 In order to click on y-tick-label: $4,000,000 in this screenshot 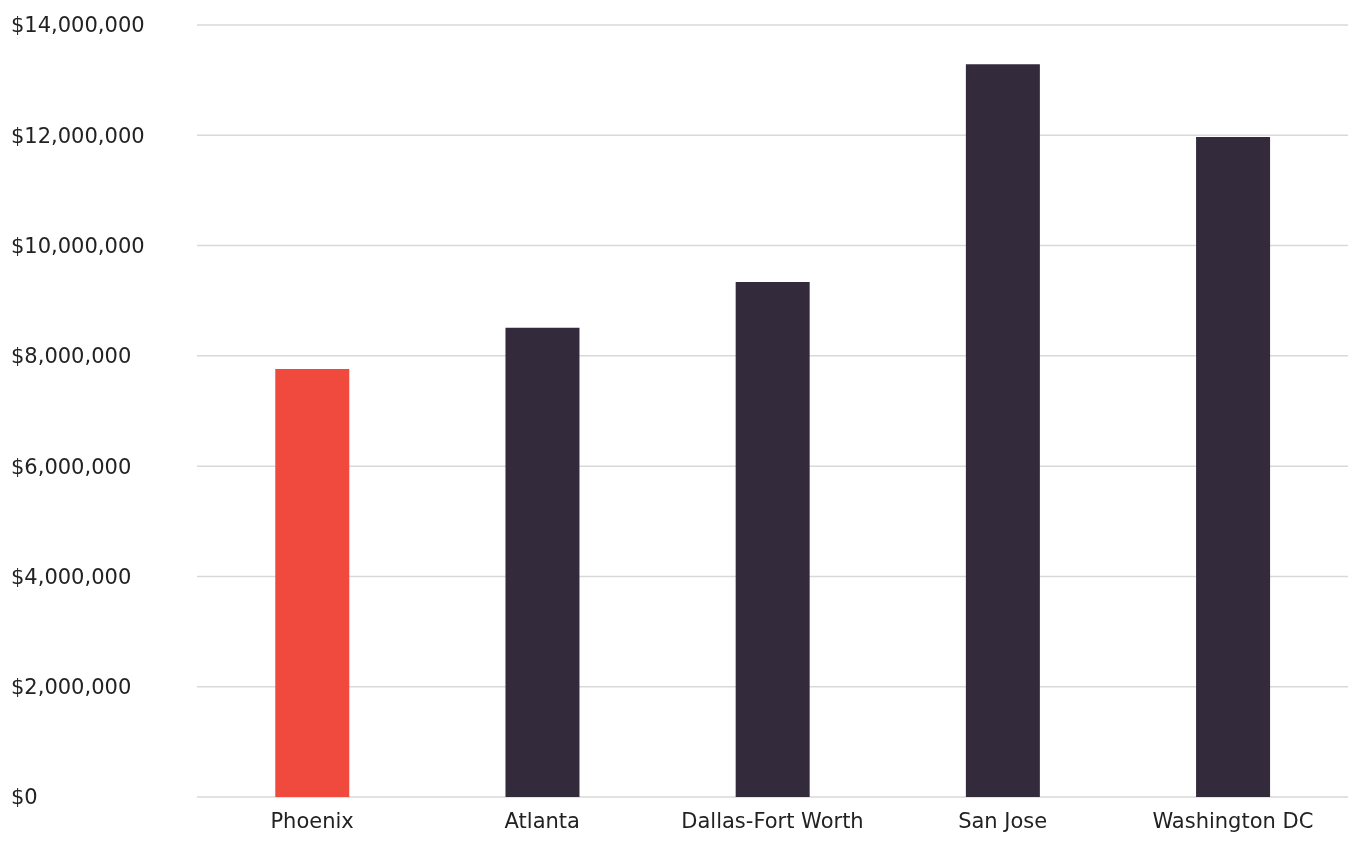, I will do `click(71, 576)`.